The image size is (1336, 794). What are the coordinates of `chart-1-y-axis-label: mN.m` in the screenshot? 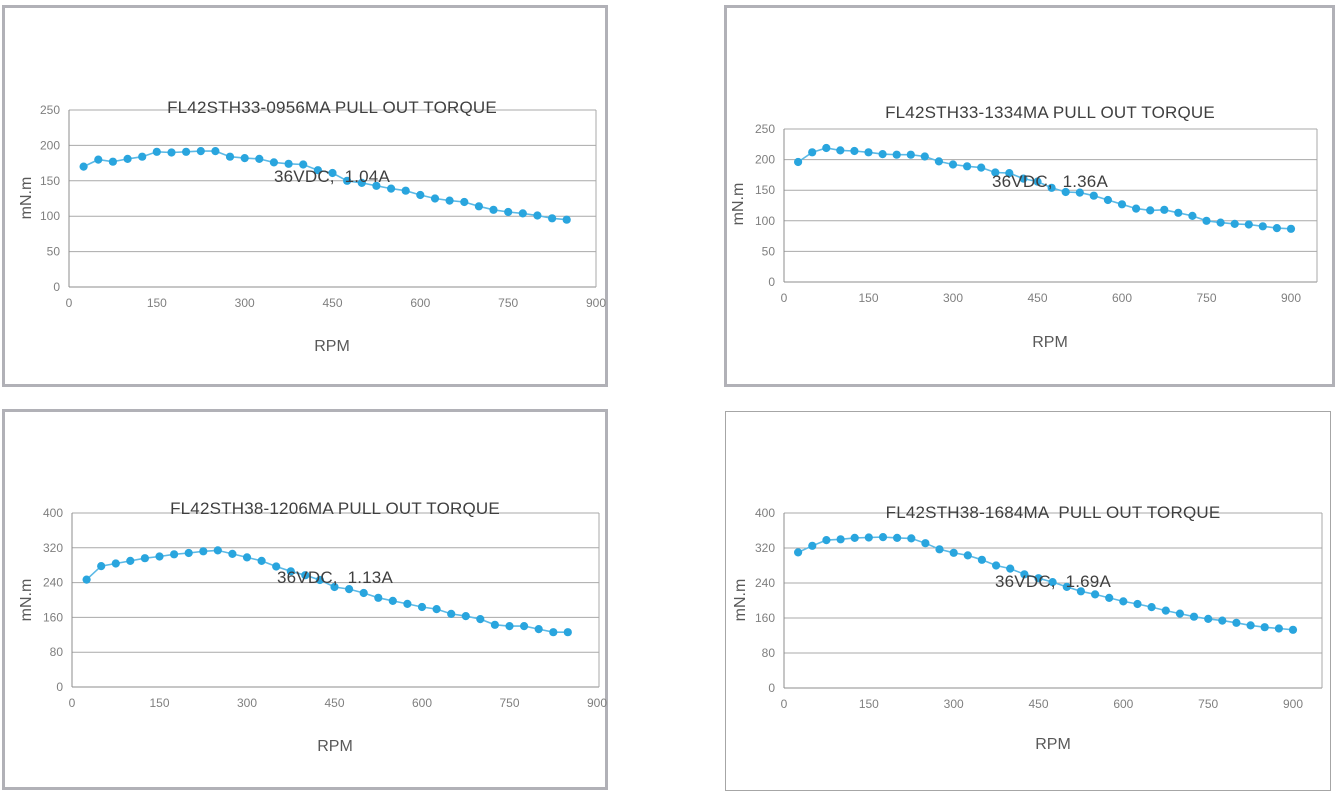 It's located at (26, 198).